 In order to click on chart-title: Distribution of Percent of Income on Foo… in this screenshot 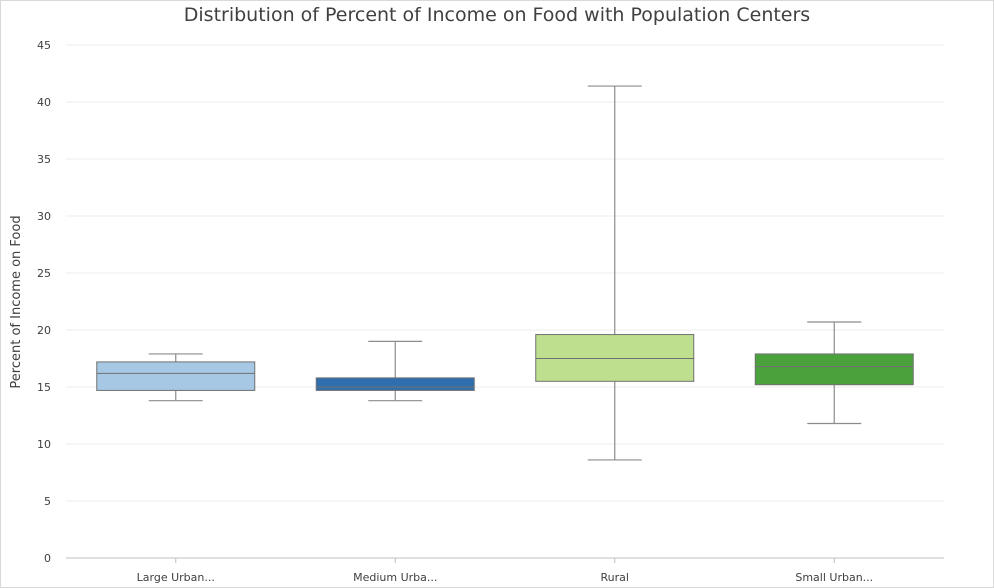, I will do `click(497, 15)`.